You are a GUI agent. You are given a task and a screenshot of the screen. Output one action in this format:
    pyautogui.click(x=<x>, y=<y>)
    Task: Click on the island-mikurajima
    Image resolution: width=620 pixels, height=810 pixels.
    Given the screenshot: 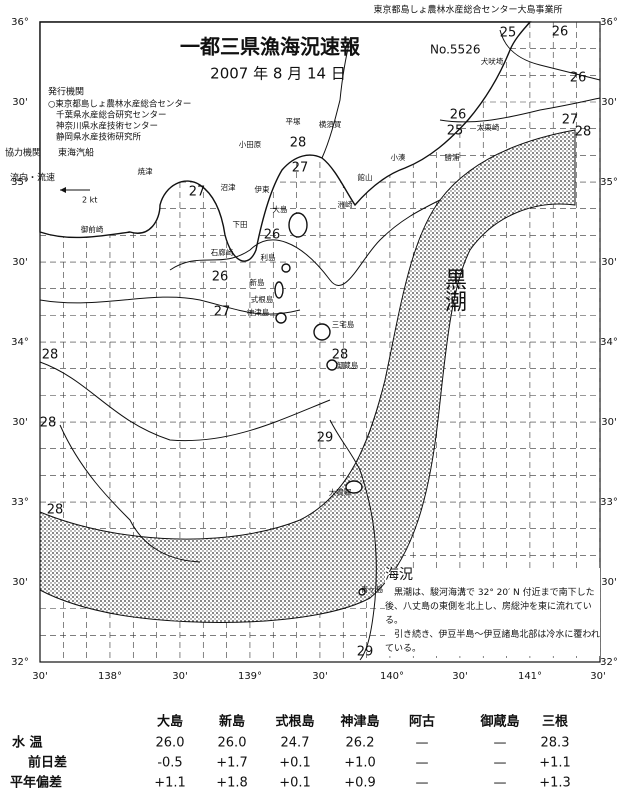 What is the action you would take?
    pyautogui.click(x=332, y=365)
    